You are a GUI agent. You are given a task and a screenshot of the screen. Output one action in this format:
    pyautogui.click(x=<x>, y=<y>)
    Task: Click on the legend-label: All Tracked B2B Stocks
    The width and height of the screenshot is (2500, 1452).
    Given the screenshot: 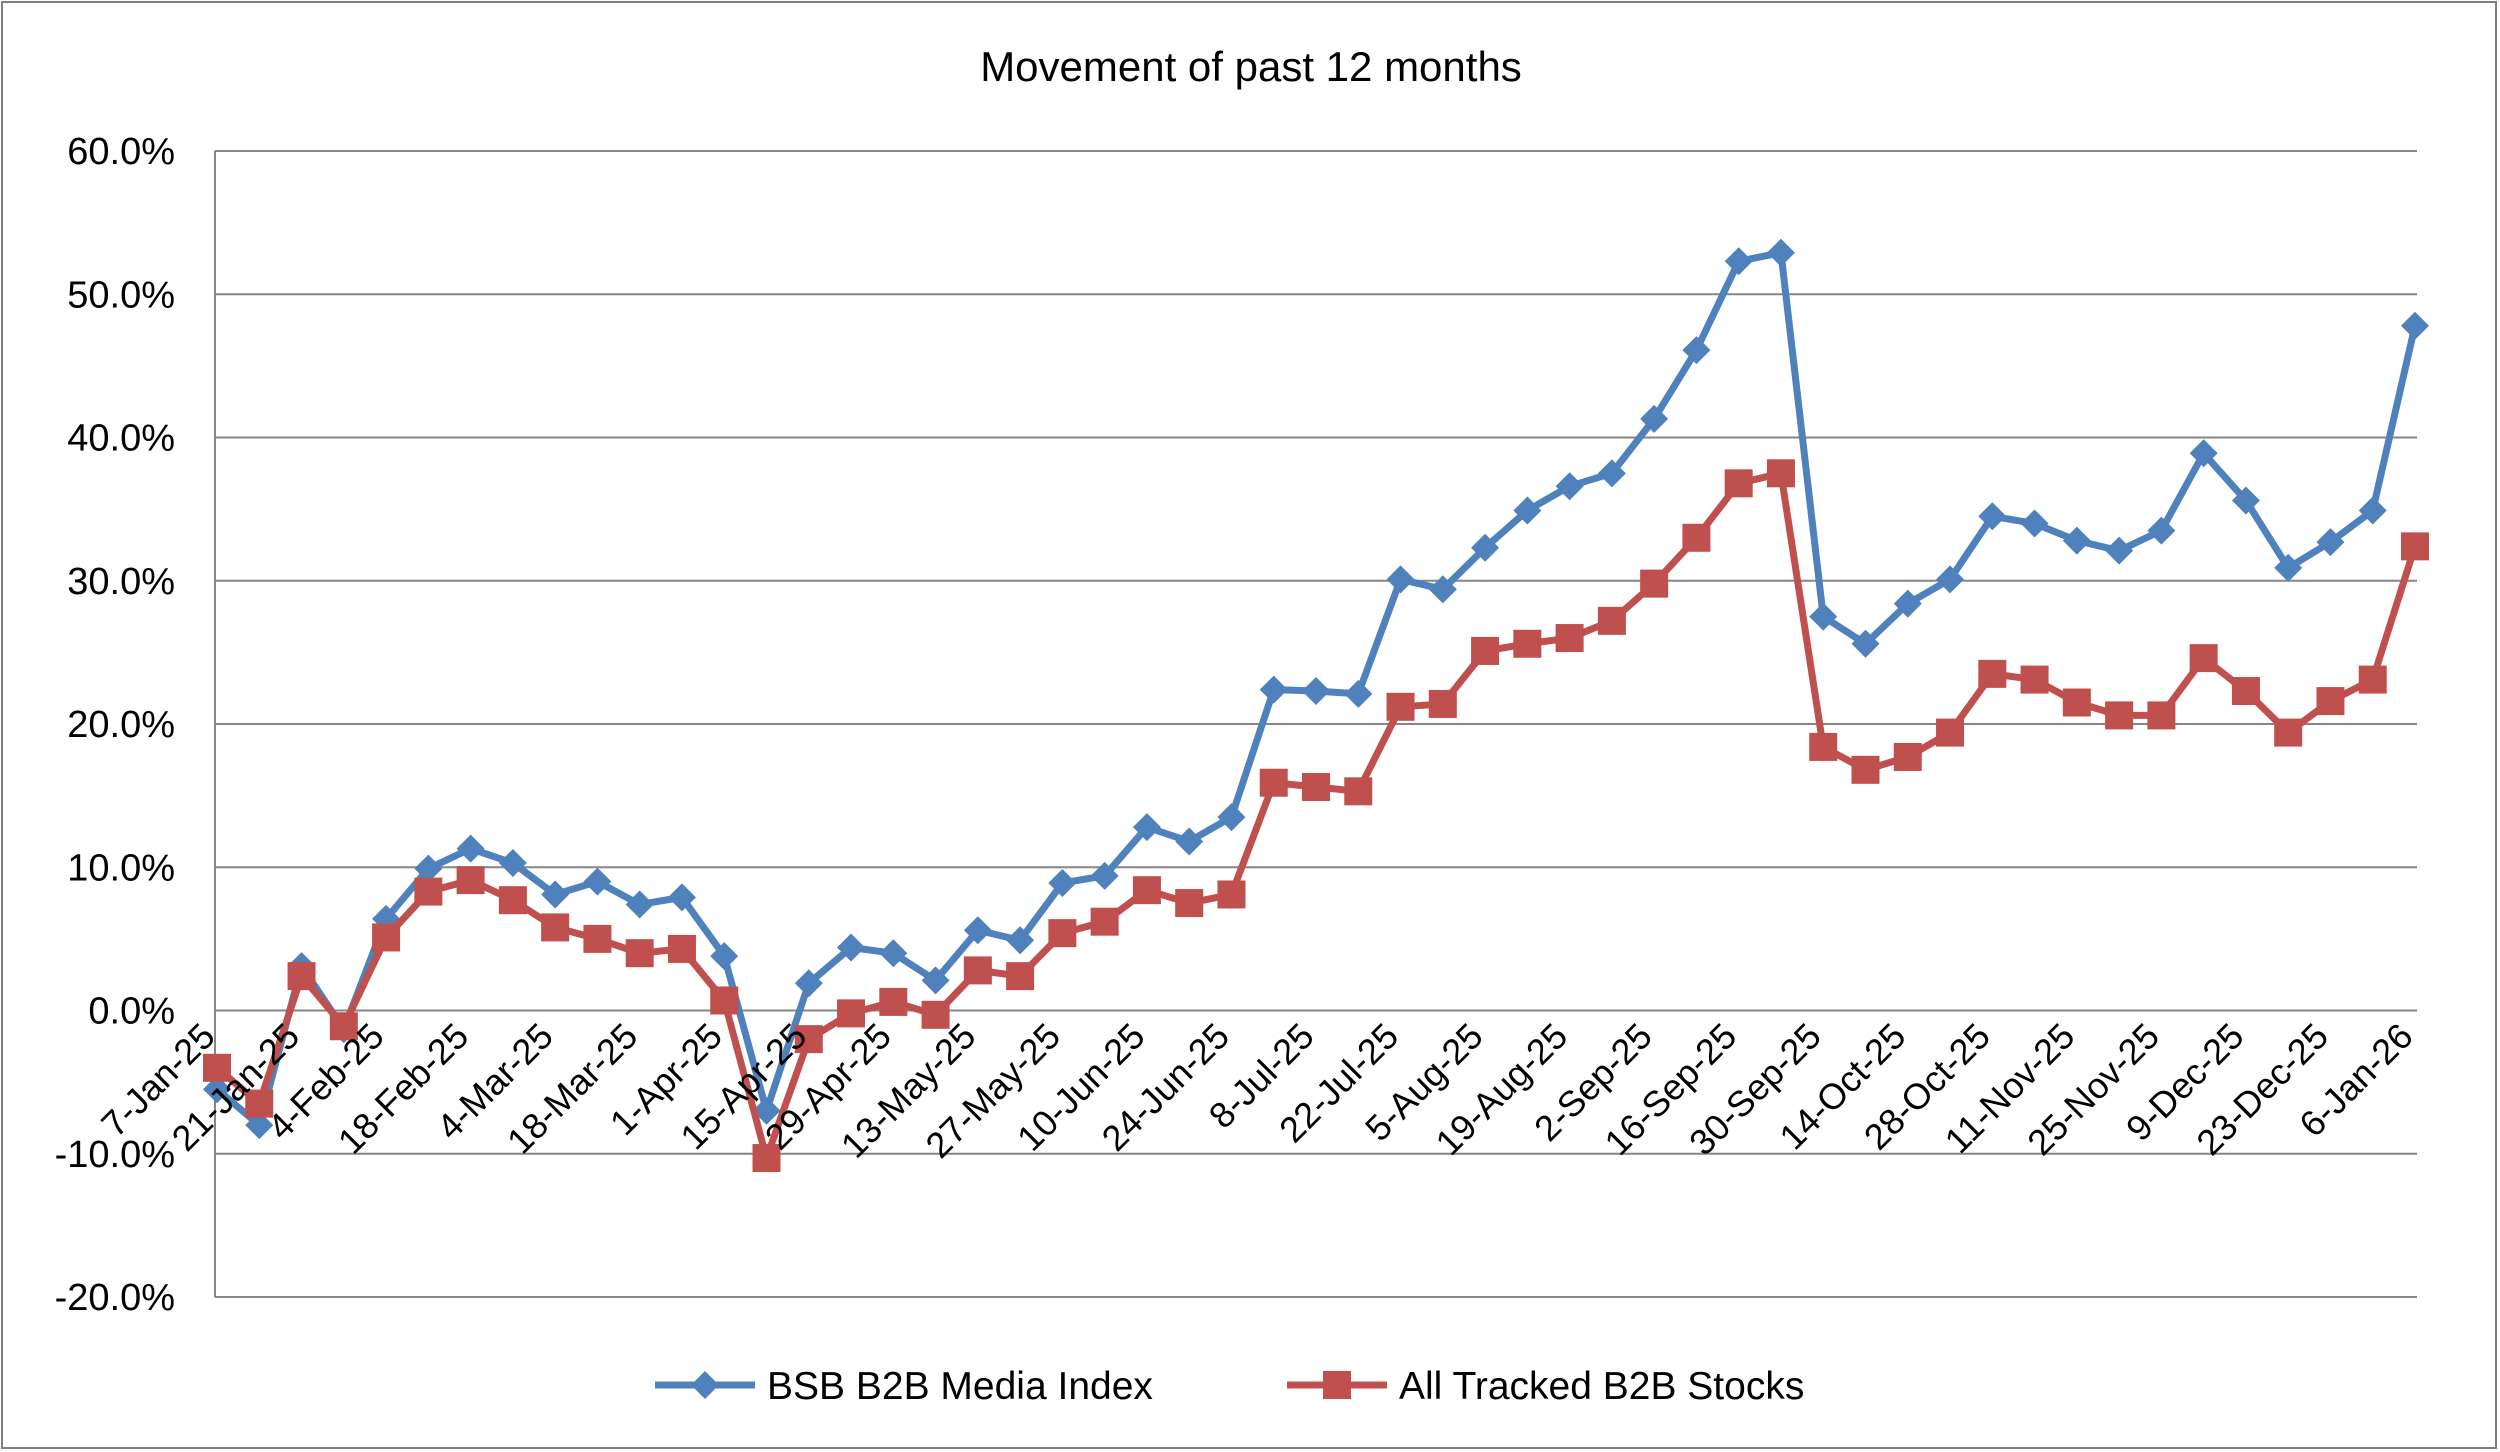 What is the action you would take?
    pyautogui.click(x=1601, y=1386)
    